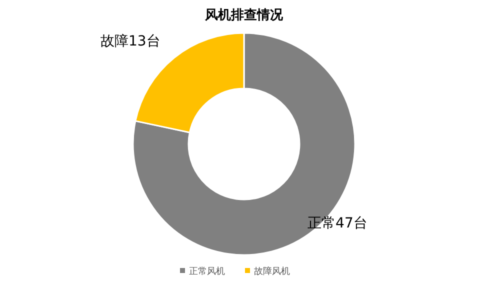 The width and height of the screenshot is (484, 285). What do you see at coordinates (272, 271) in the screenshot?
I see `legend-label: 故障风机` at bounding box center [272, 271].